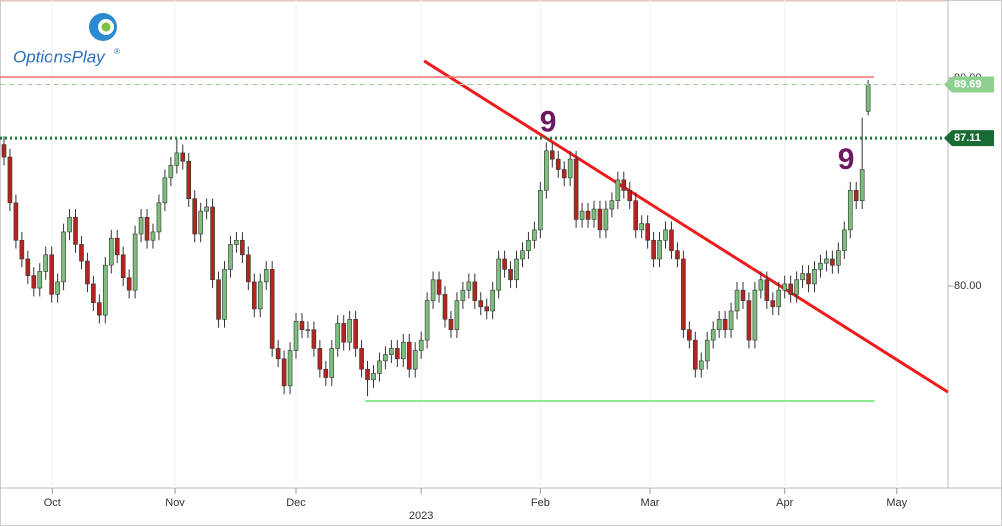 The image size is (1002, 526). Describe the element at coordinates (968, 286) in the screenshot. I see `y-tick-label: 80.00` at that location.